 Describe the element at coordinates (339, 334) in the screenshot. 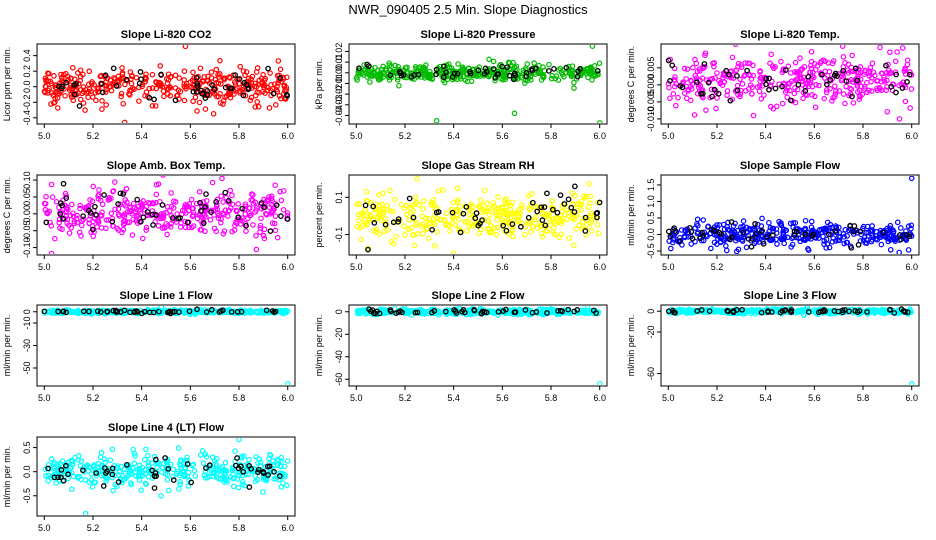

I see `y-tick-label: -20` at that location.